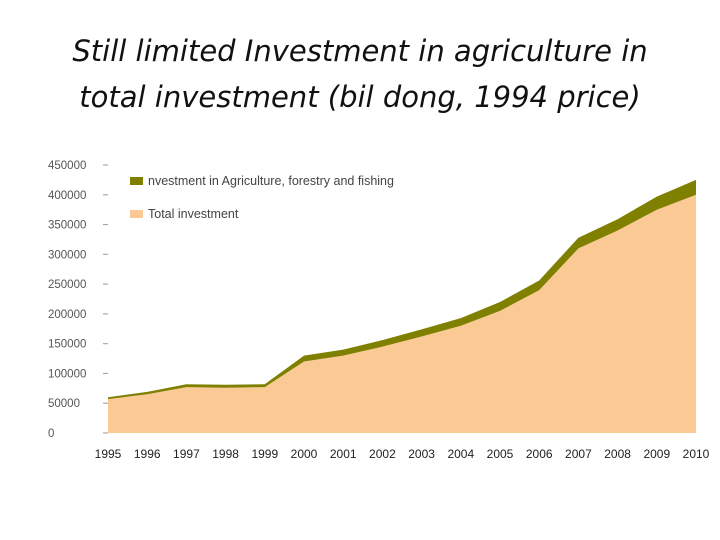 The width and height of the screenshot is (720, 540). Describe the element at coordinates (421, 454) in the screenshot. I see `x-tick-label: 2003` at that location.